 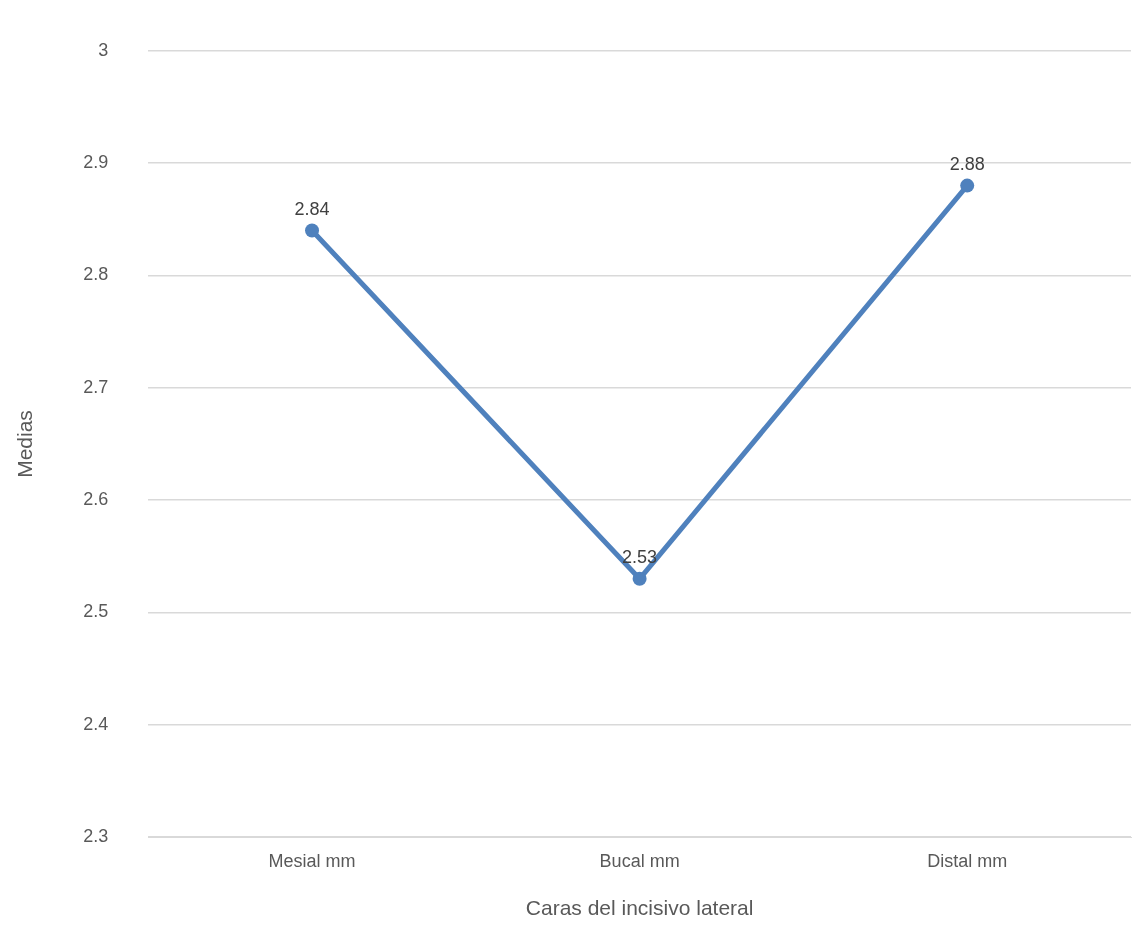 I want to click on x-axis-title: Caras del incisivo lateral, so click(x=639, y=908).